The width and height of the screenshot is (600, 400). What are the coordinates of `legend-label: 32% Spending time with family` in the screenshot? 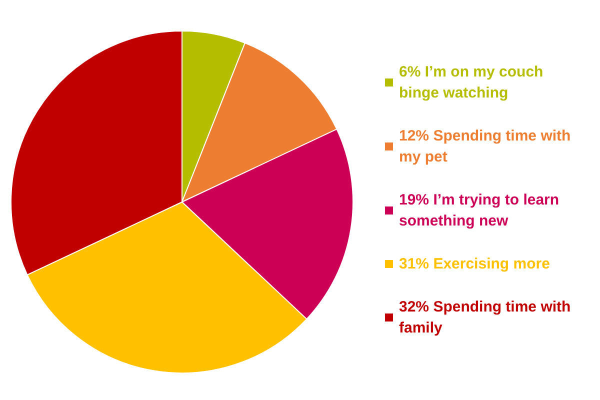 It's located at (487, 317).